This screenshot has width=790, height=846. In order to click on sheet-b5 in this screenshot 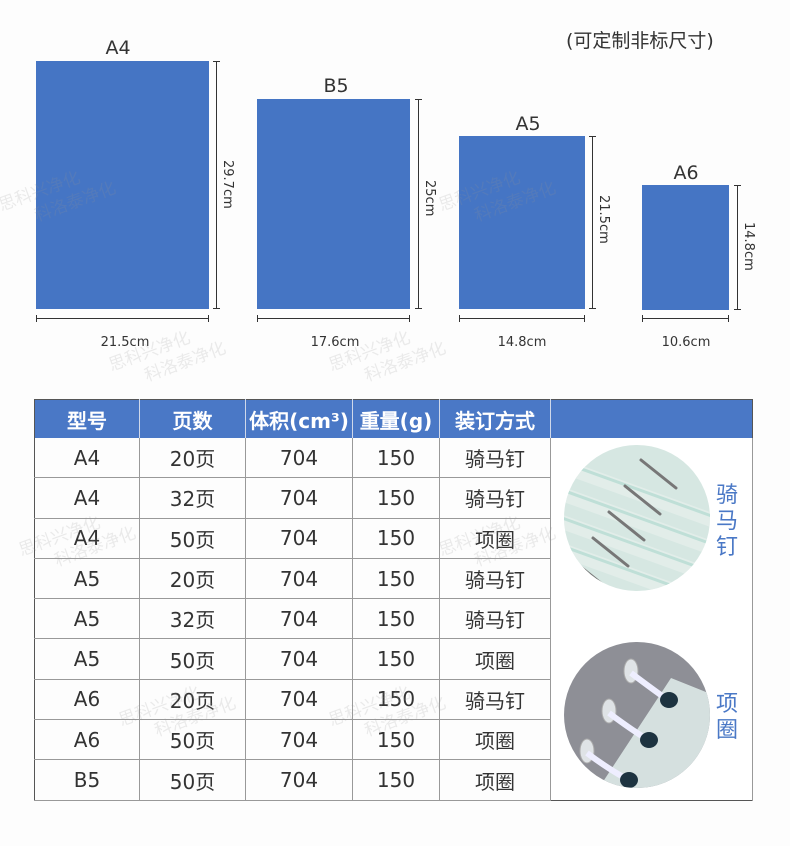, I will do `click(333, 204)`.